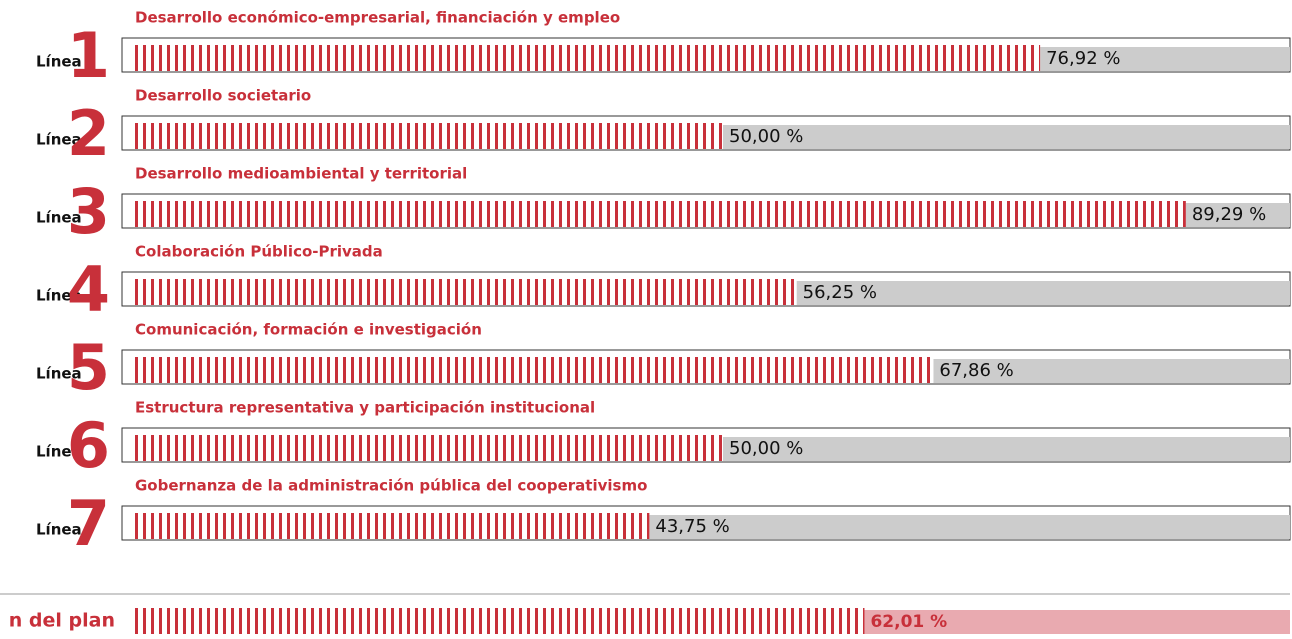 This screenshot has height=639, width=1292. I want to click on line-title: Desarrollo medioambiental y territorial, so click(301, 174).